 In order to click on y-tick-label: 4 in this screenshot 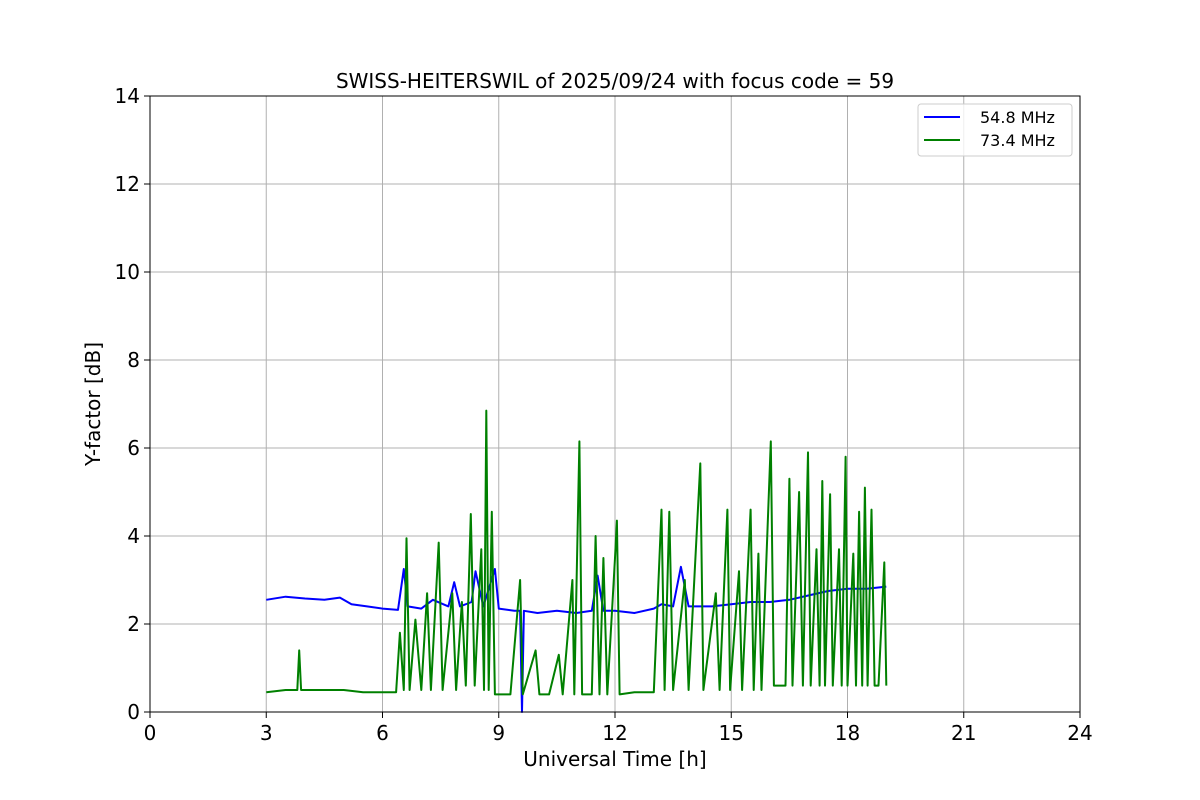, I will do `click(133, 536)`.